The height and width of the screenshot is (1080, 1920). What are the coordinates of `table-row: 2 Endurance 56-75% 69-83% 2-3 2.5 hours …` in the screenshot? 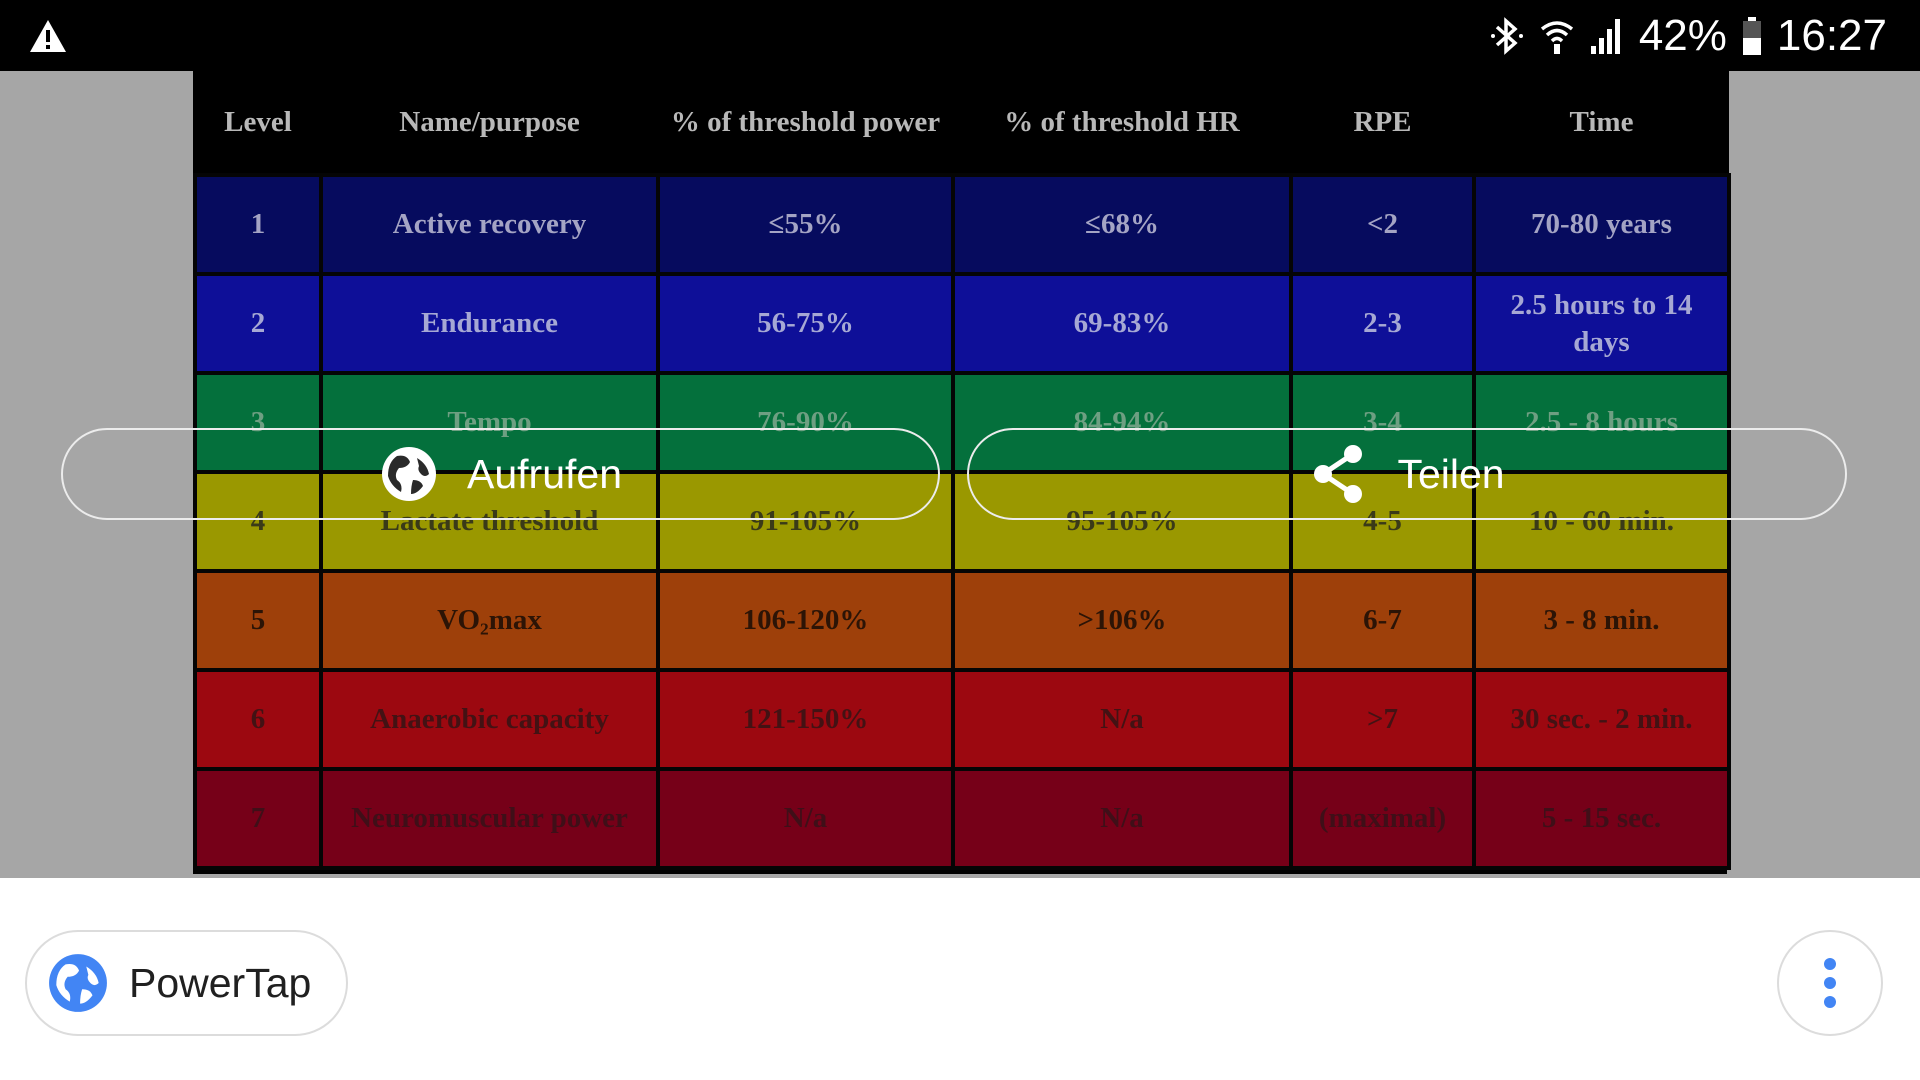 It's located at (962, 323).